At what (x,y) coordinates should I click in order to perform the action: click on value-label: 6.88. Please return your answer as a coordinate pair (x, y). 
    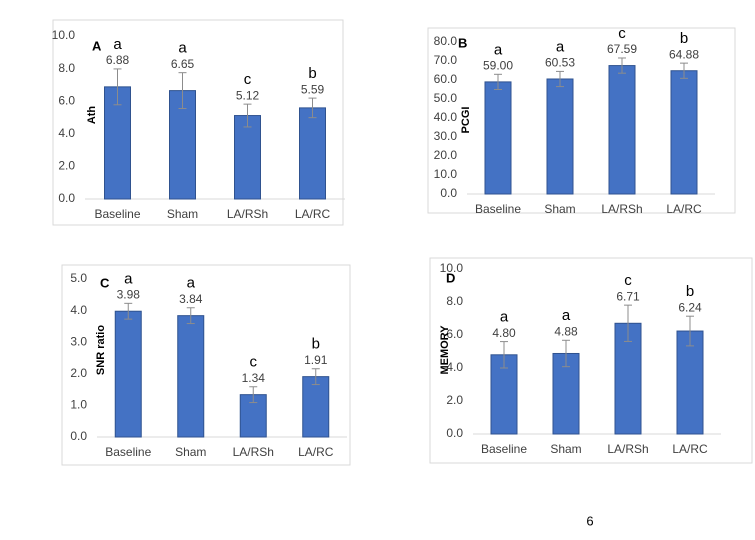
    Looking at the image, I should click on (118, 60).